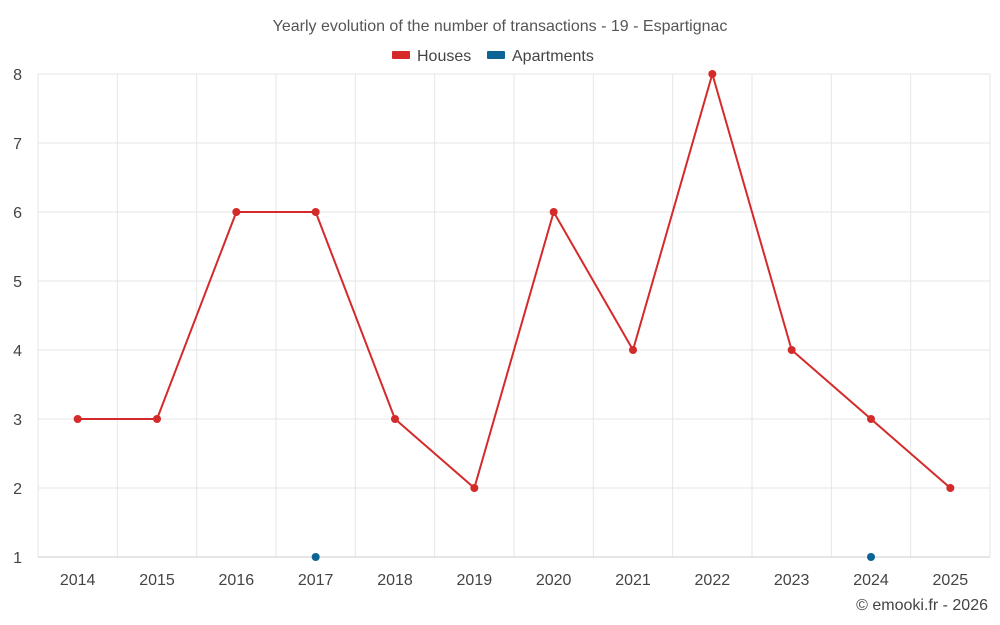  I want to click on data-point-houses-2021, so click(633, 350).